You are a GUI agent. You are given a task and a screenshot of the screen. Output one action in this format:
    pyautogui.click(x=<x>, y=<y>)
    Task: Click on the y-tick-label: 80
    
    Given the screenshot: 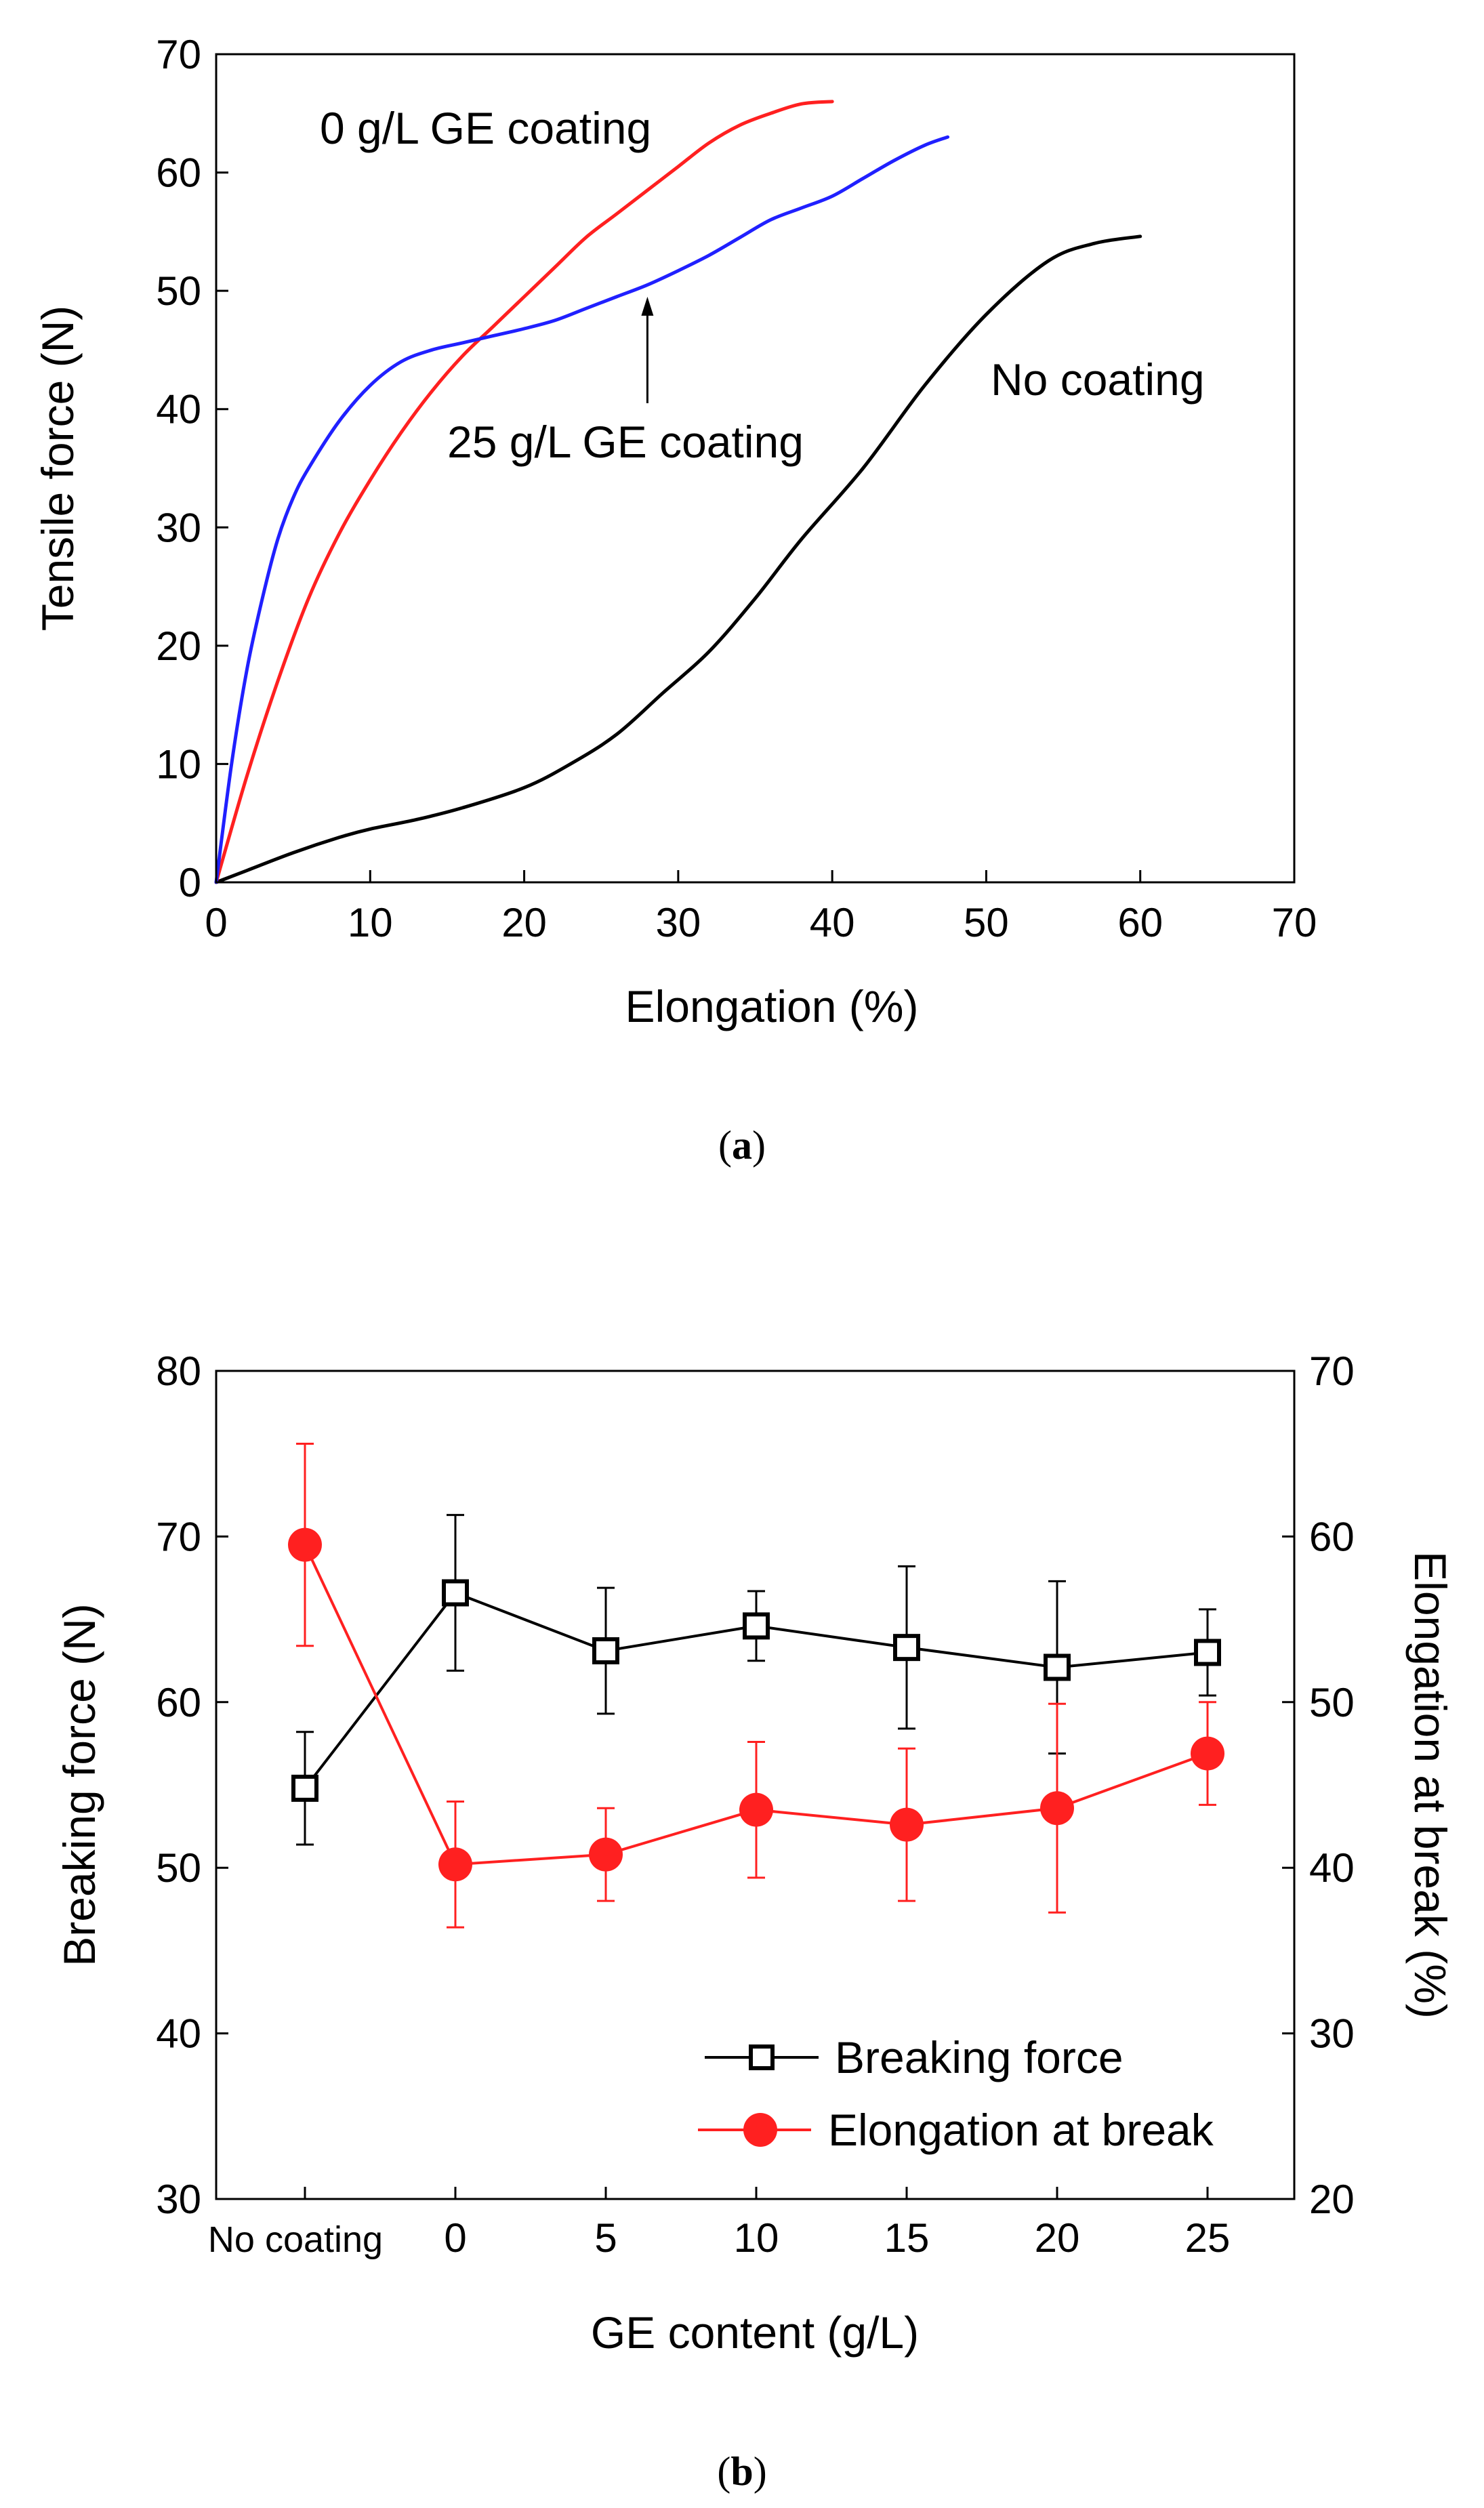 What is the action you would take?
    pyautogui.click(x=178, y=1371)
    